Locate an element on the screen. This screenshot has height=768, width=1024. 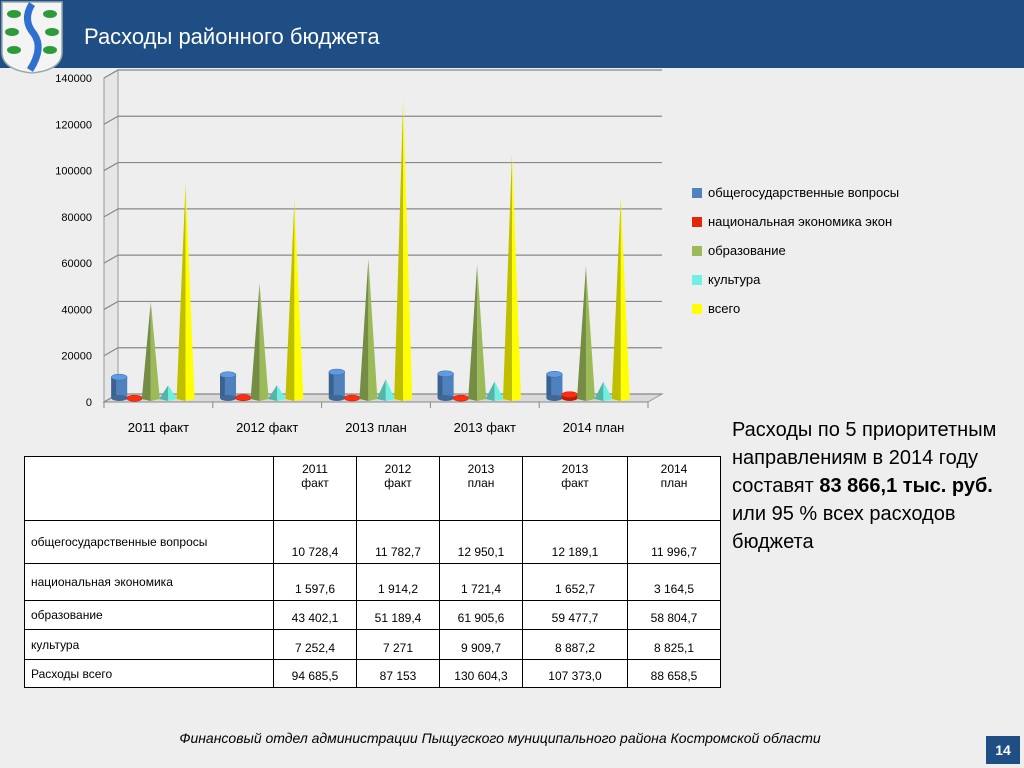
legend-item: всего is located at coordinates (795, 308).